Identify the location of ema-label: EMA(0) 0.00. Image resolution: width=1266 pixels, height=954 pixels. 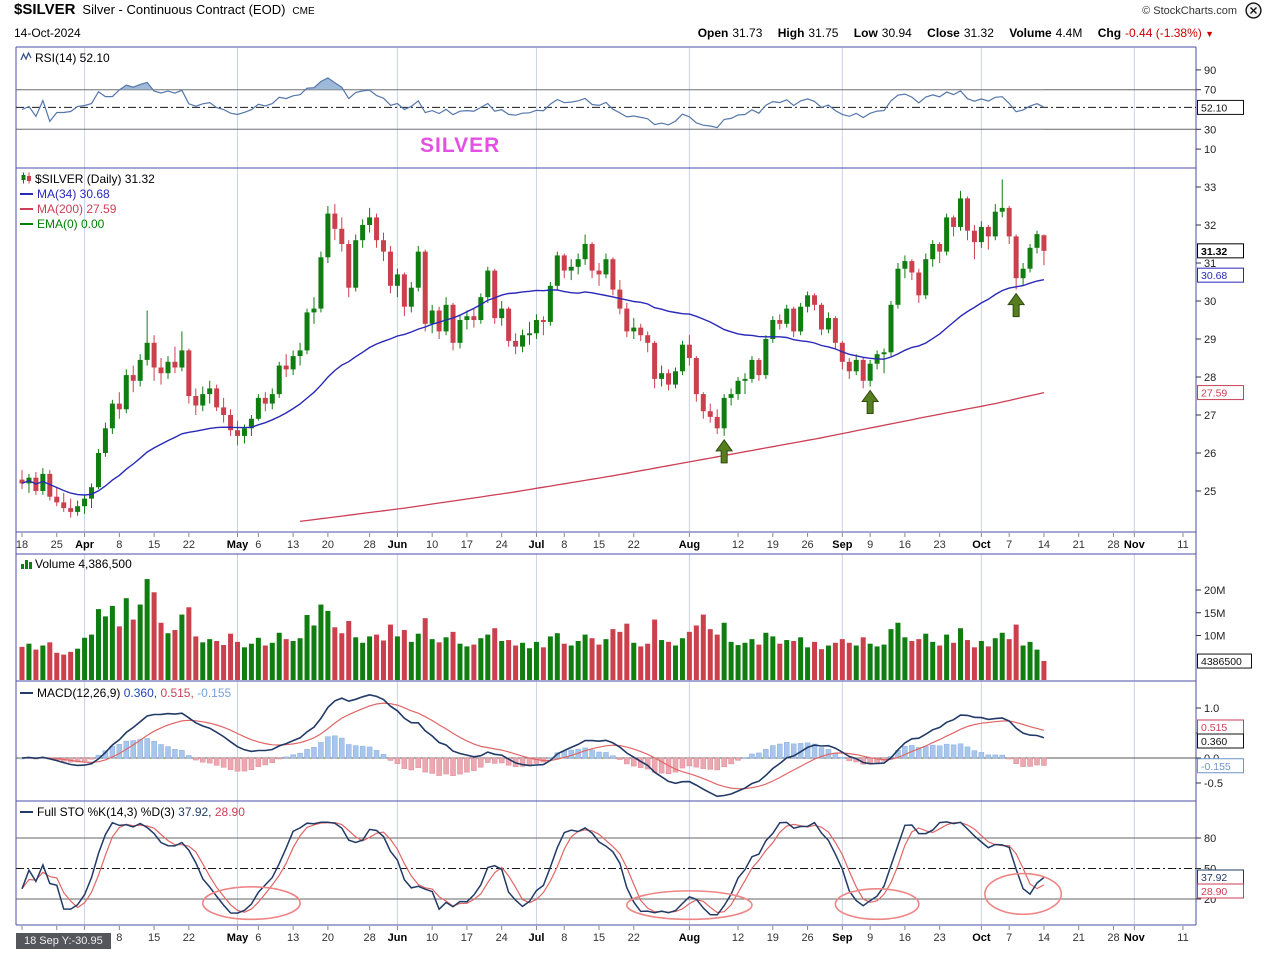
(71, 224).